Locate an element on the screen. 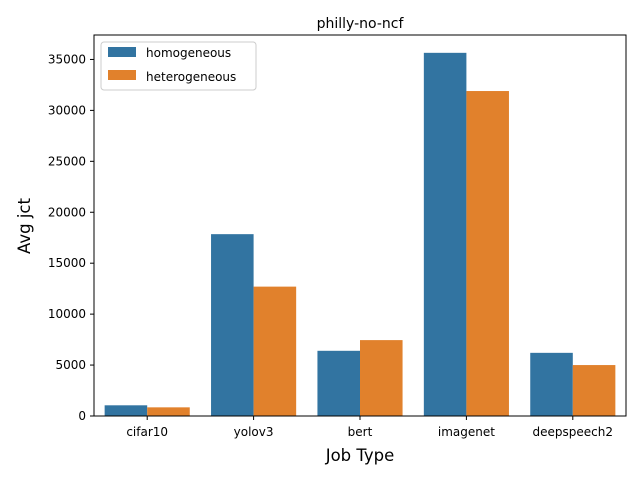  y-tick-label: 5000 is located at coordinates (70, 365).